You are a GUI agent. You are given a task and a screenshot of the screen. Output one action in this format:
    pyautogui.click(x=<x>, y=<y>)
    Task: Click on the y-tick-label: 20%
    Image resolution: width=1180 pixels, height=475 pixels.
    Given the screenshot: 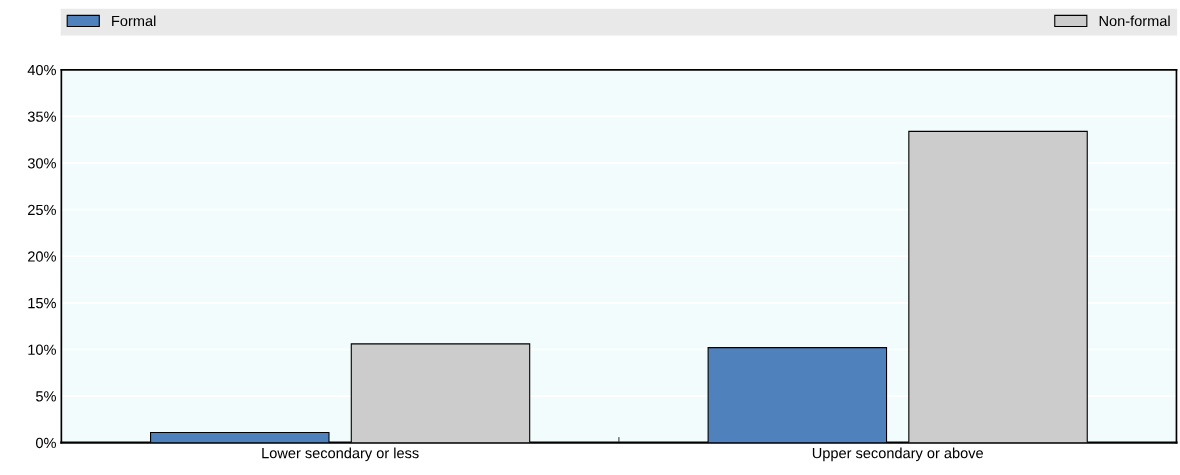 What is the action you would take?
    pyautogui.click(x=42, y=256)
    